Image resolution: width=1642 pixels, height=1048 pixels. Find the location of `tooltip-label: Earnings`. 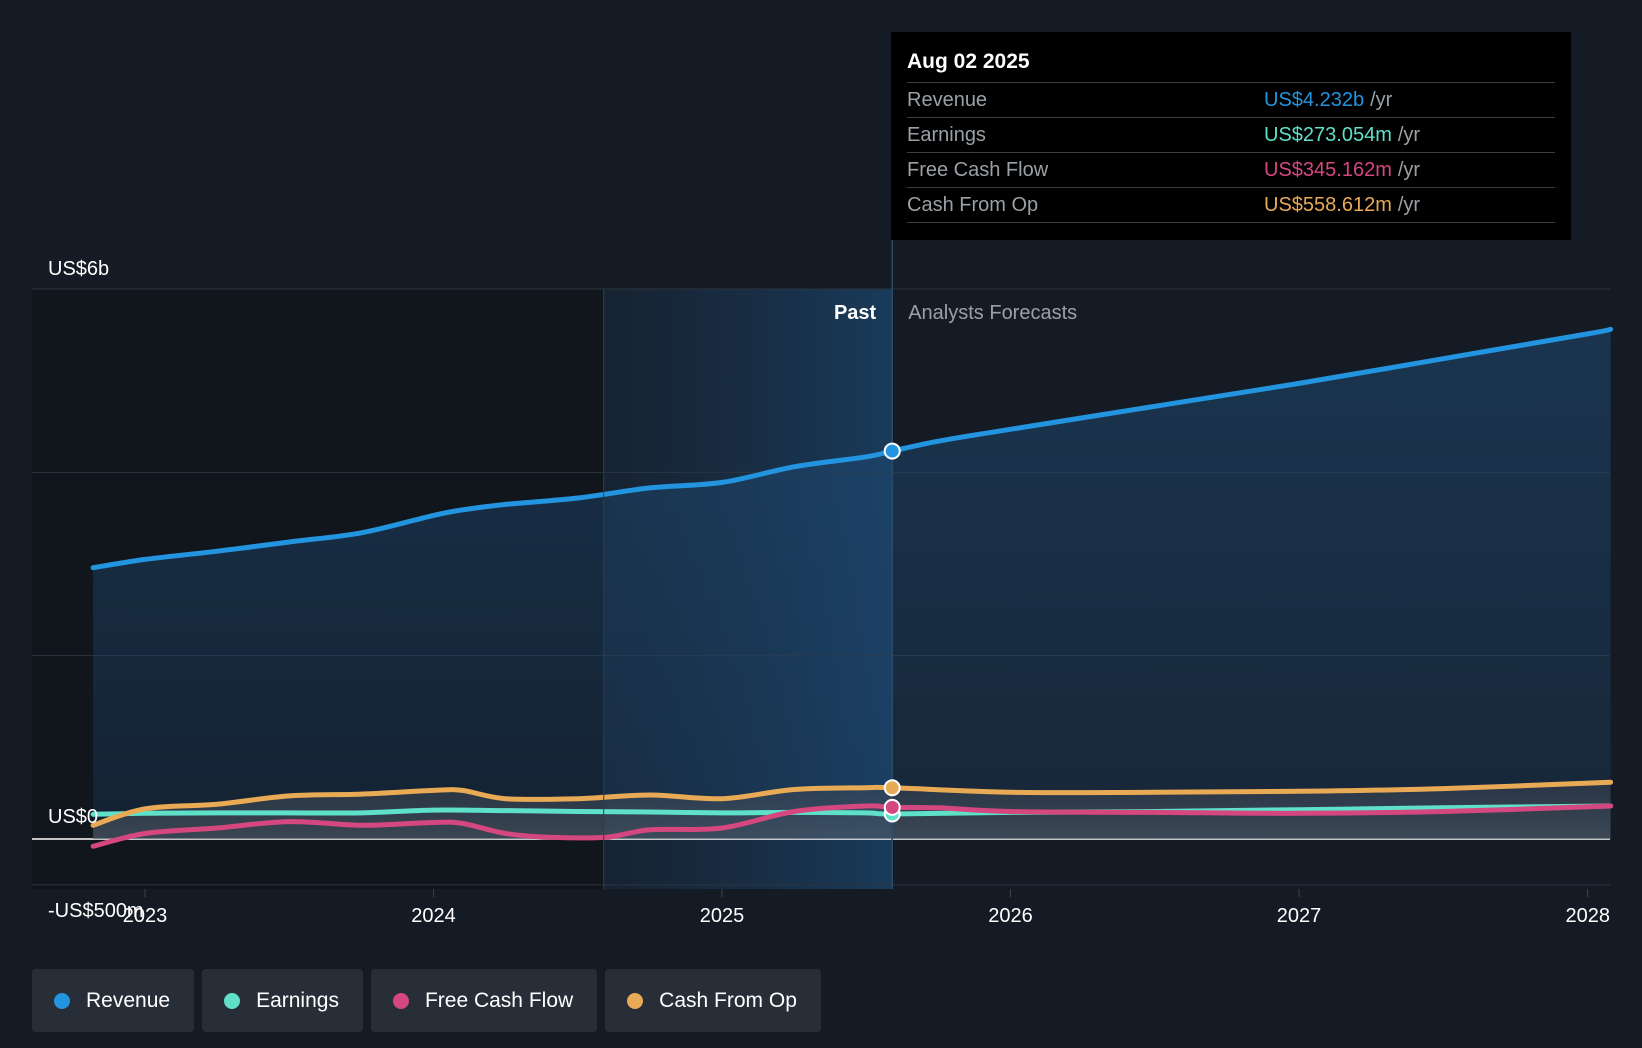

tooltip-label: Earnings is located at coordinates (946, 135).